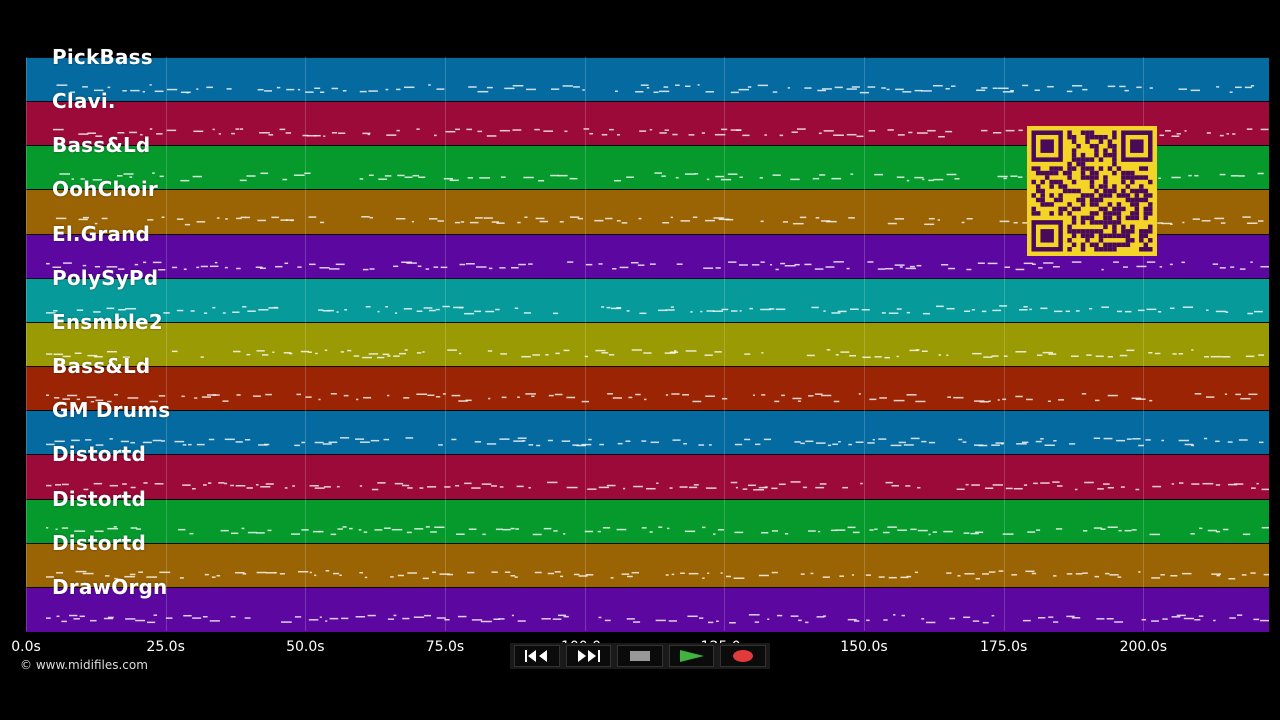 This screenshot has height=720, width=1280. I want to click on stop-button, so click(640, 656).